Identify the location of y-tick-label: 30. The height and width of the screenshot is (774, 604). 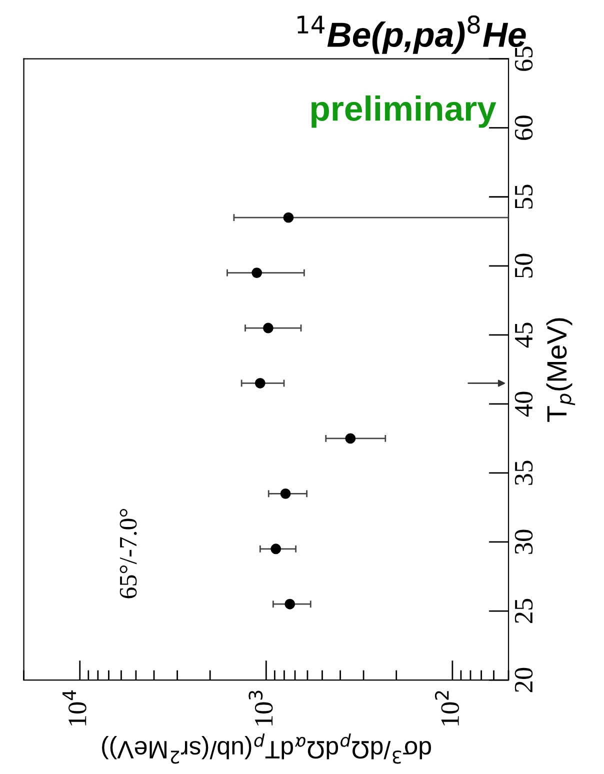
(523, 542).